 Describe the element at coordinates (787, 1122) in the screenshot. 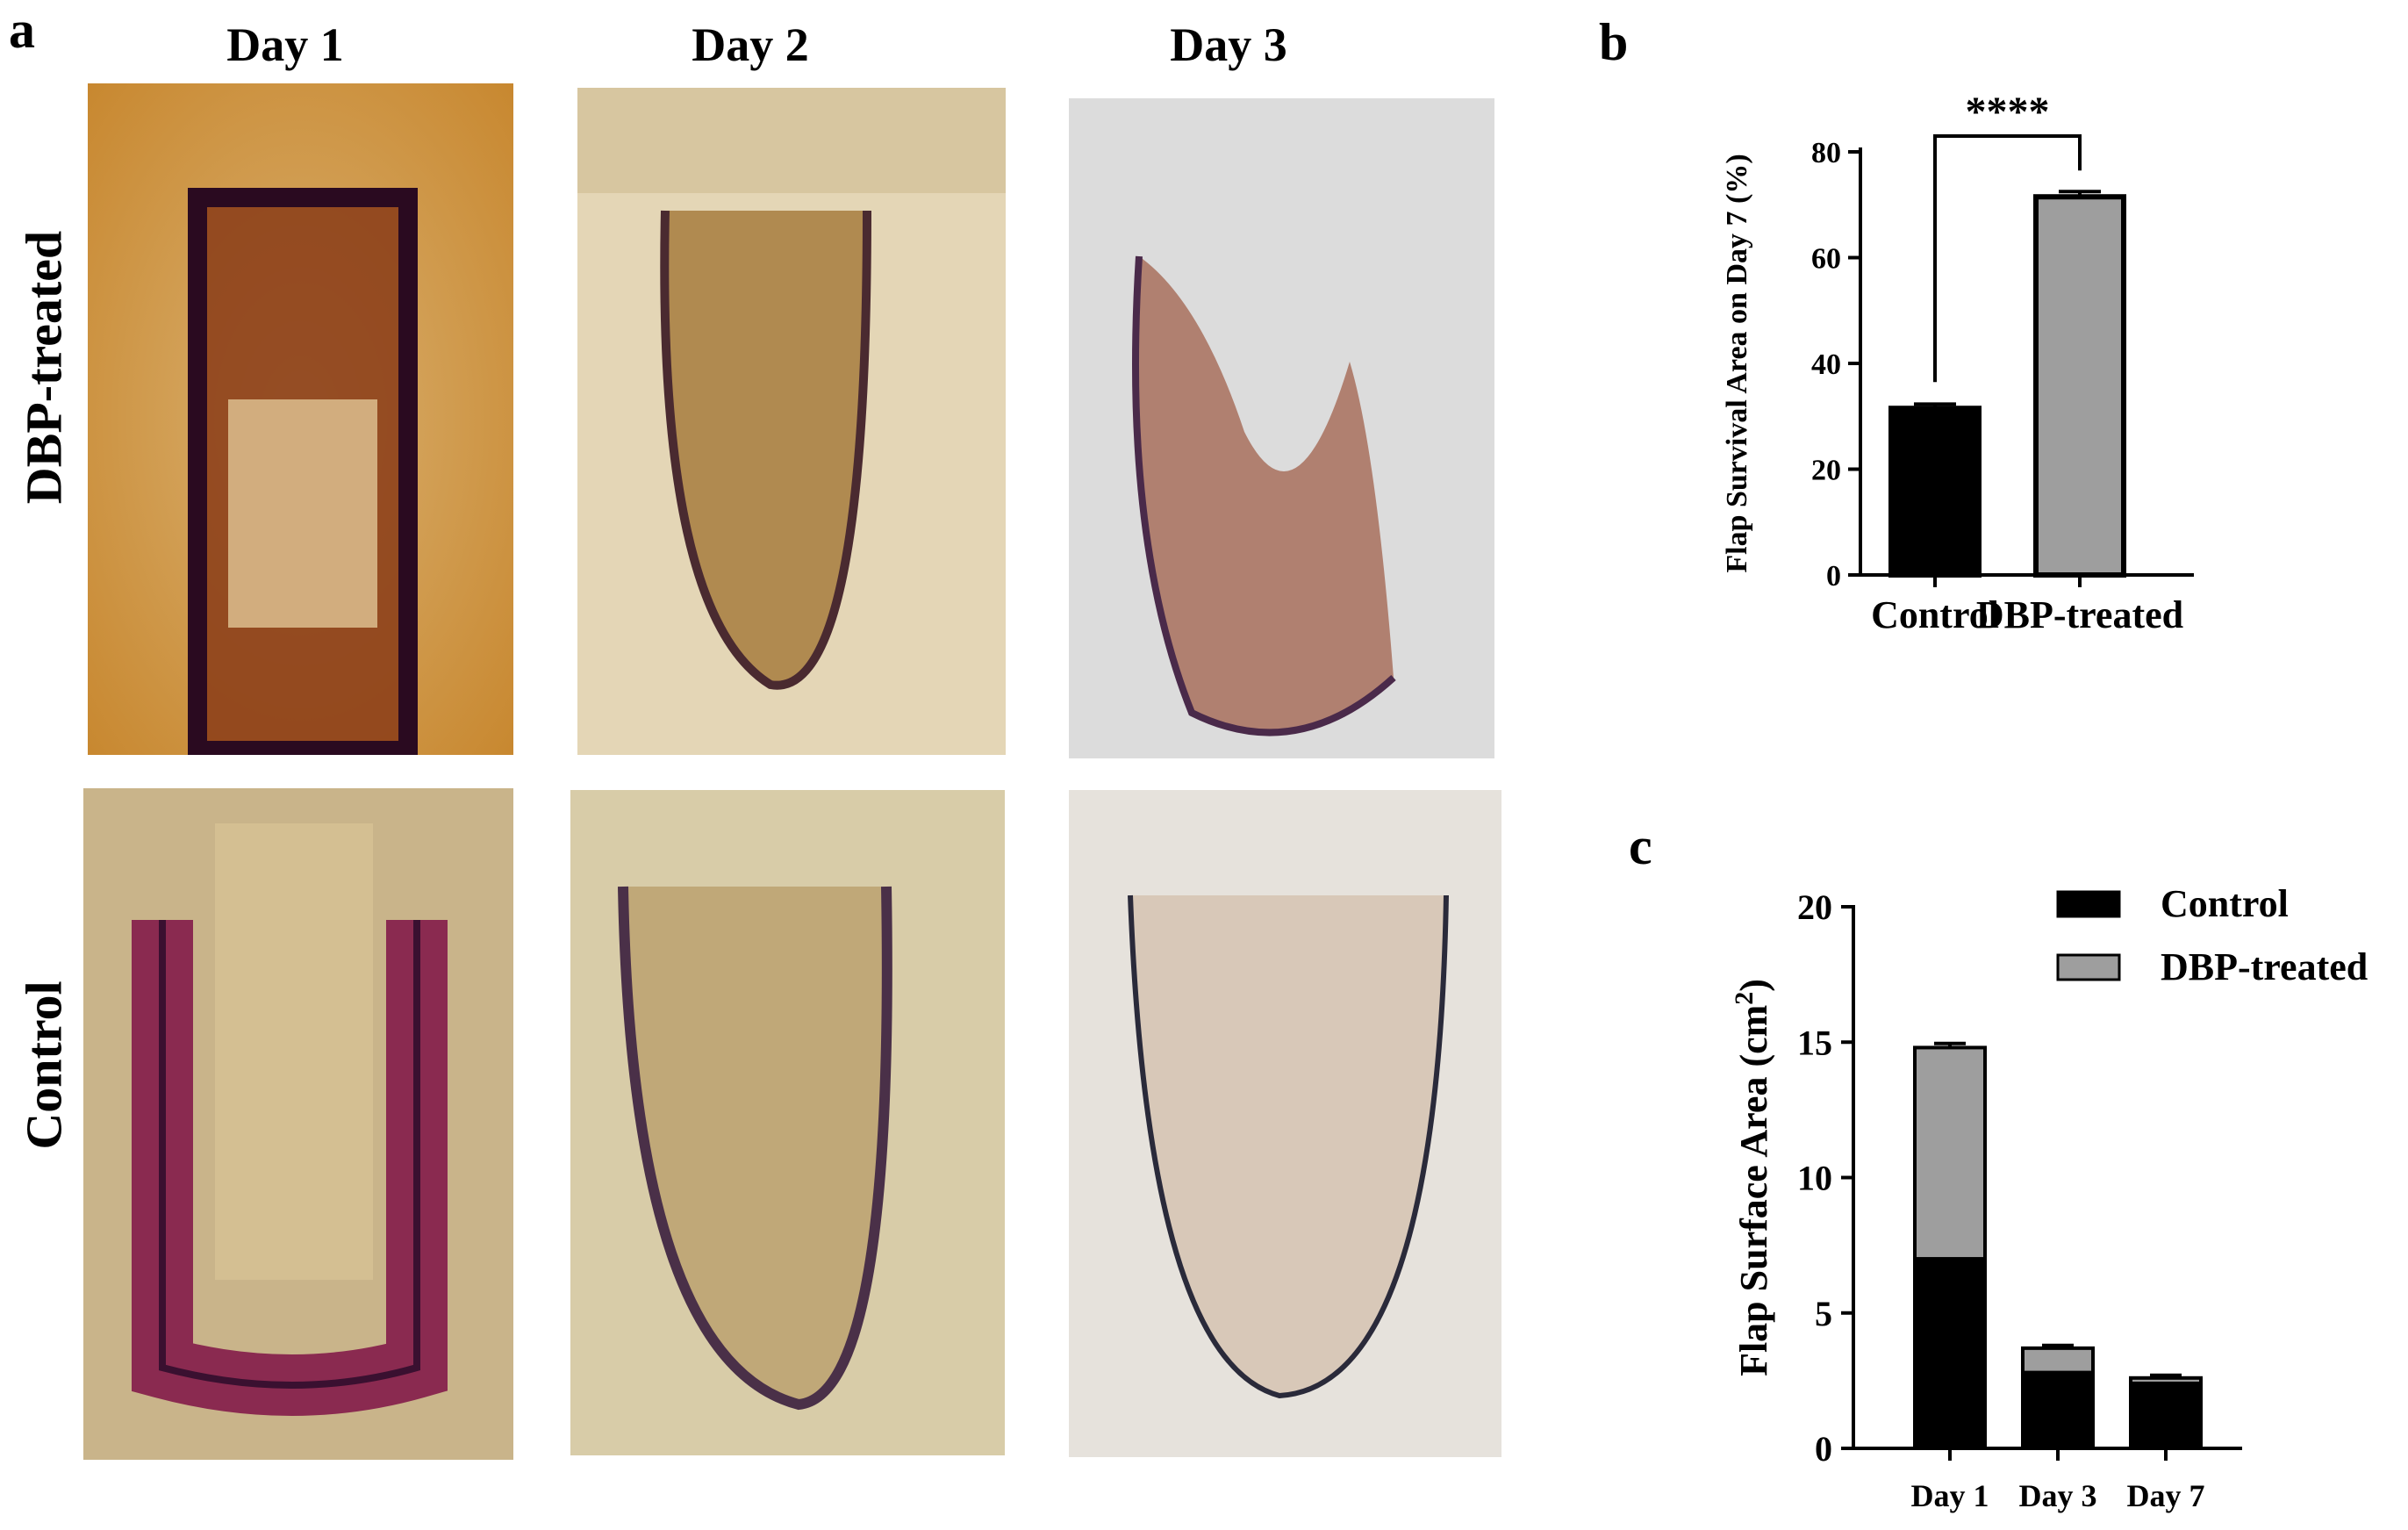

I see `photo-control-day2` at that location.